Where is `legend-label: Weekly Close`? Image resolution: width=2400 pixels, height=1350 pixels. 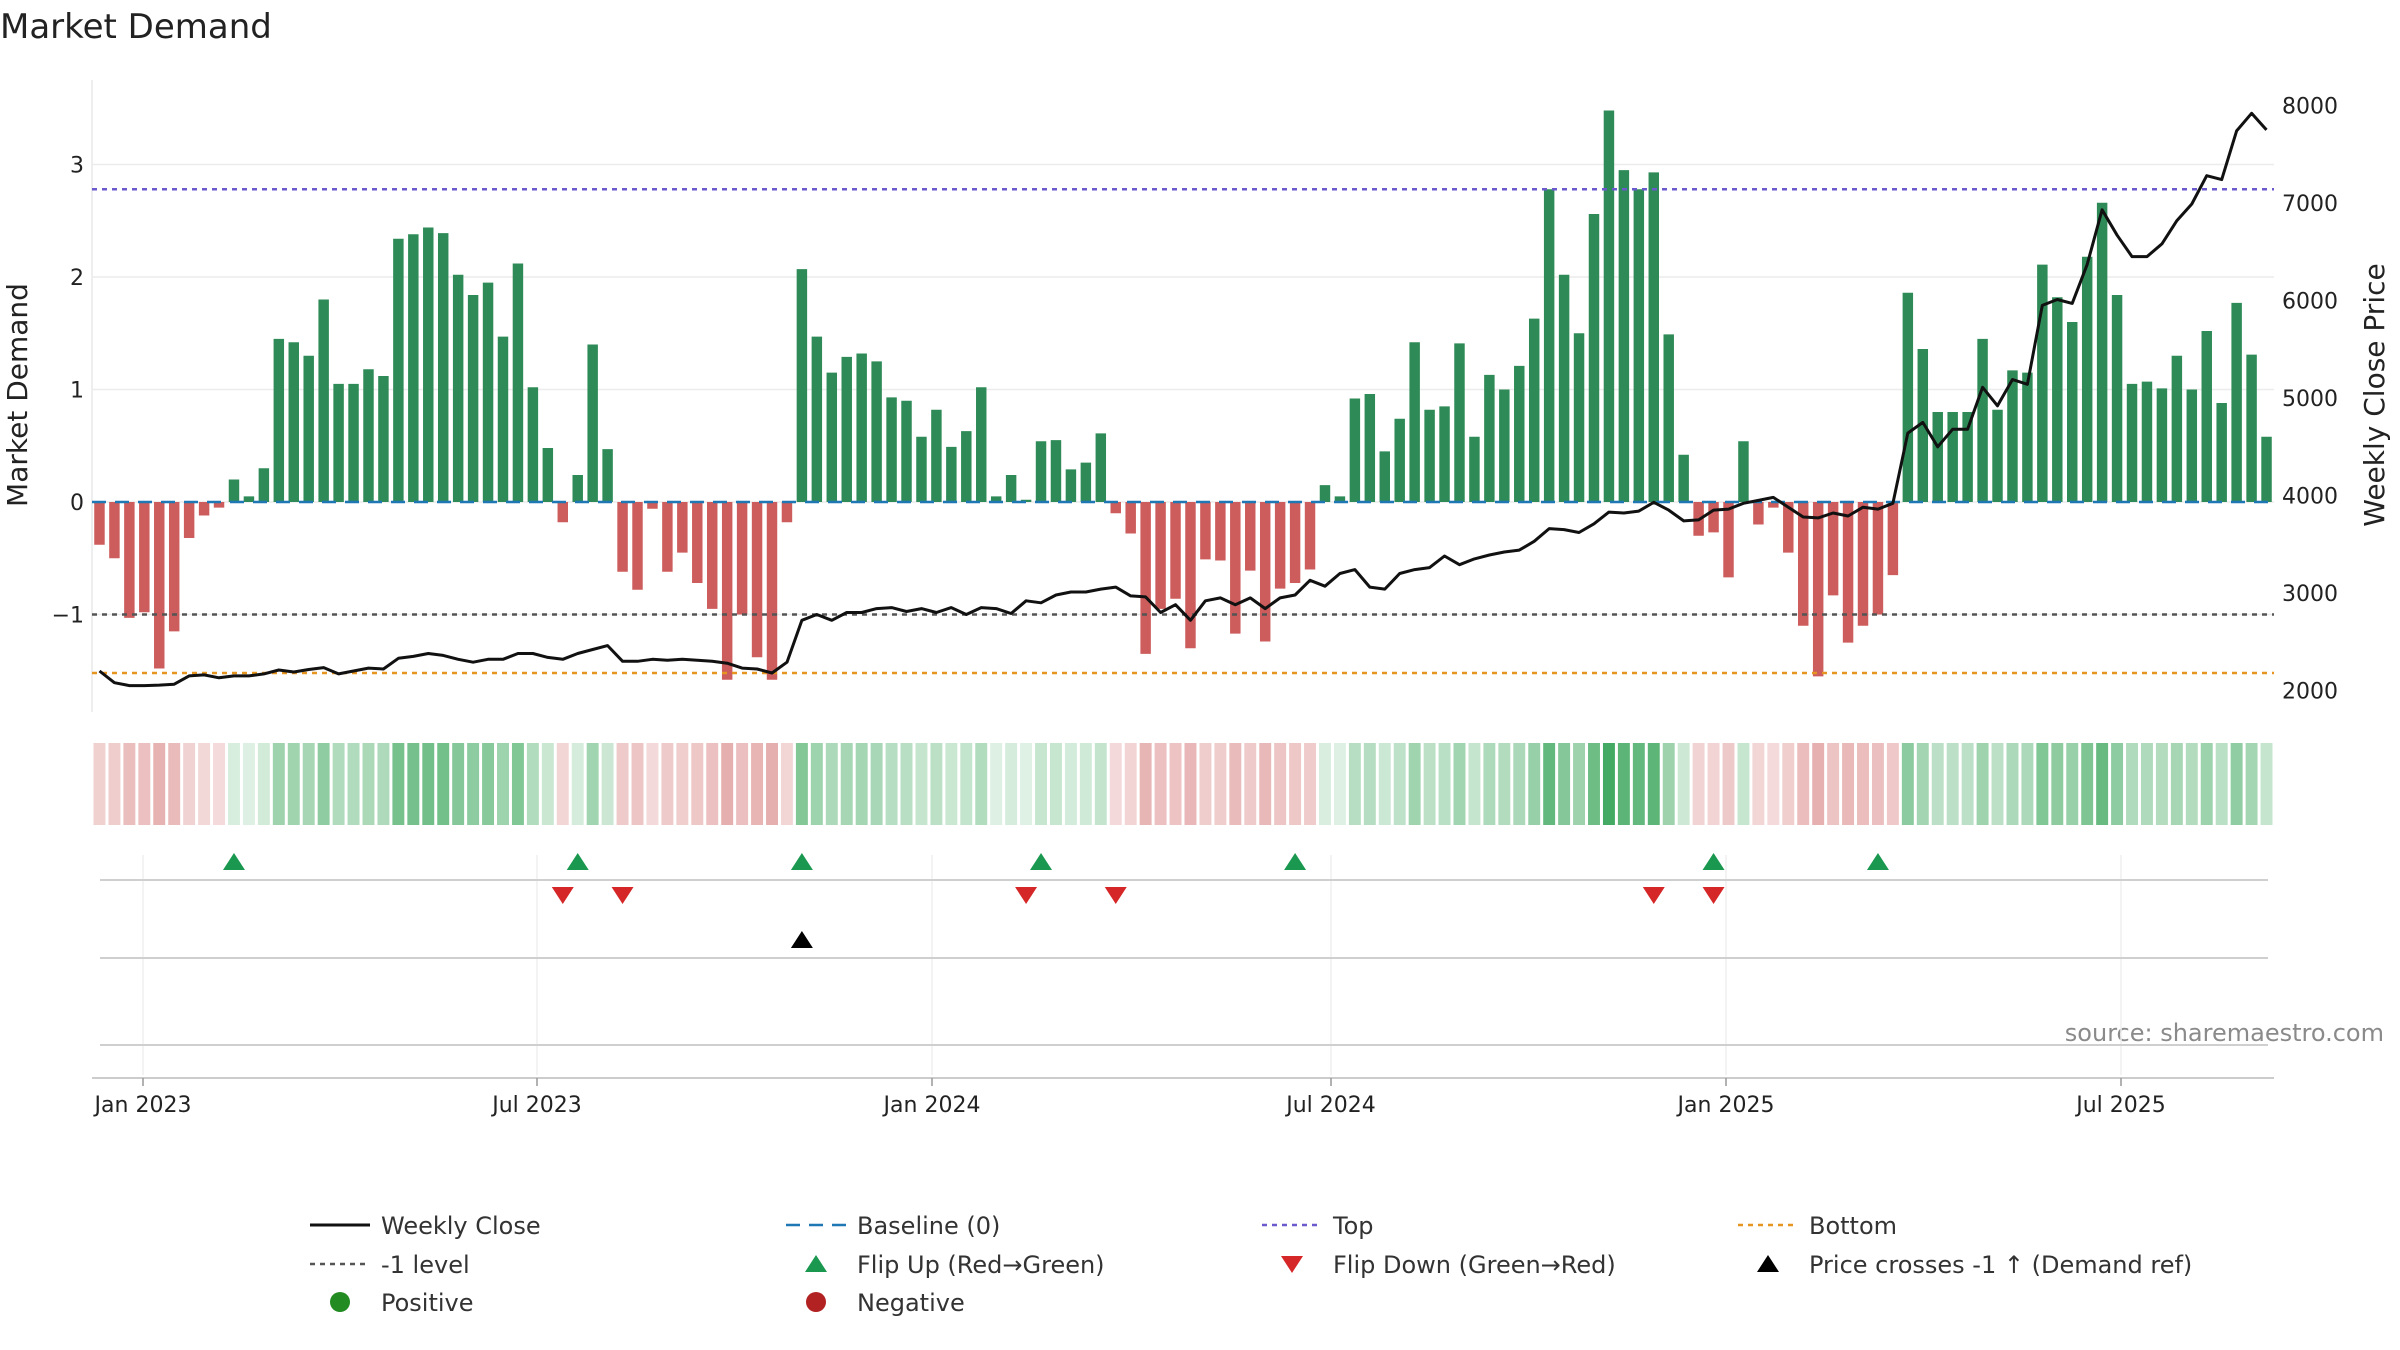
legend-label: Weekly Close is located at coordinates (461, 1226).